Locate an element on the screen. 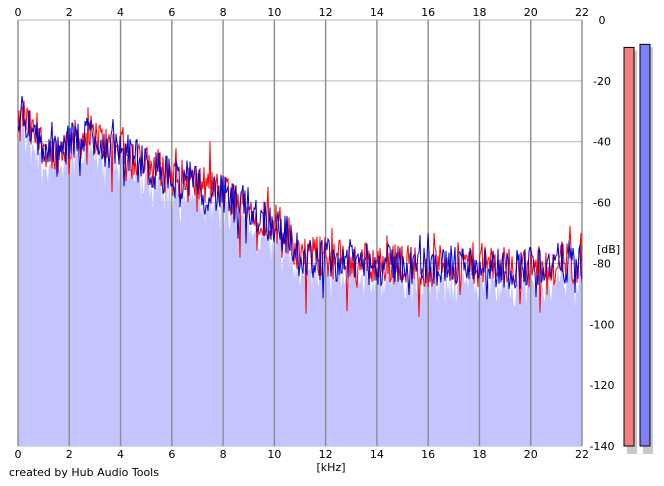 Image resolution: width=664 pixels, height=486 pixels. y-axis-label: [dB] is located at coordinates (608, 249).